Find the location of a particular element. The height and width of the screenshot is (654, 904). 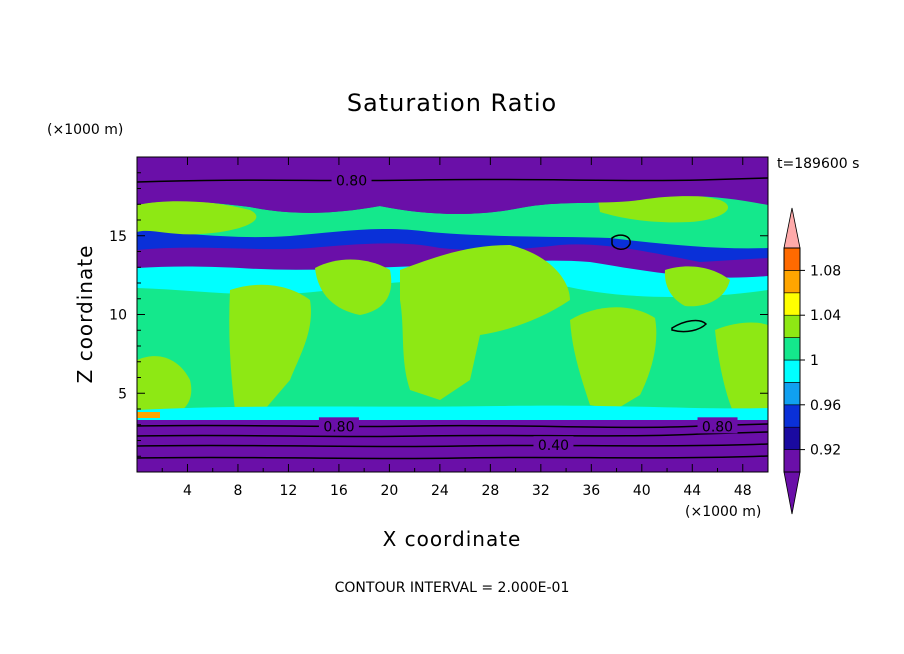

colorbar-tick-label: 1.04 is located at coordinates (825, 316).